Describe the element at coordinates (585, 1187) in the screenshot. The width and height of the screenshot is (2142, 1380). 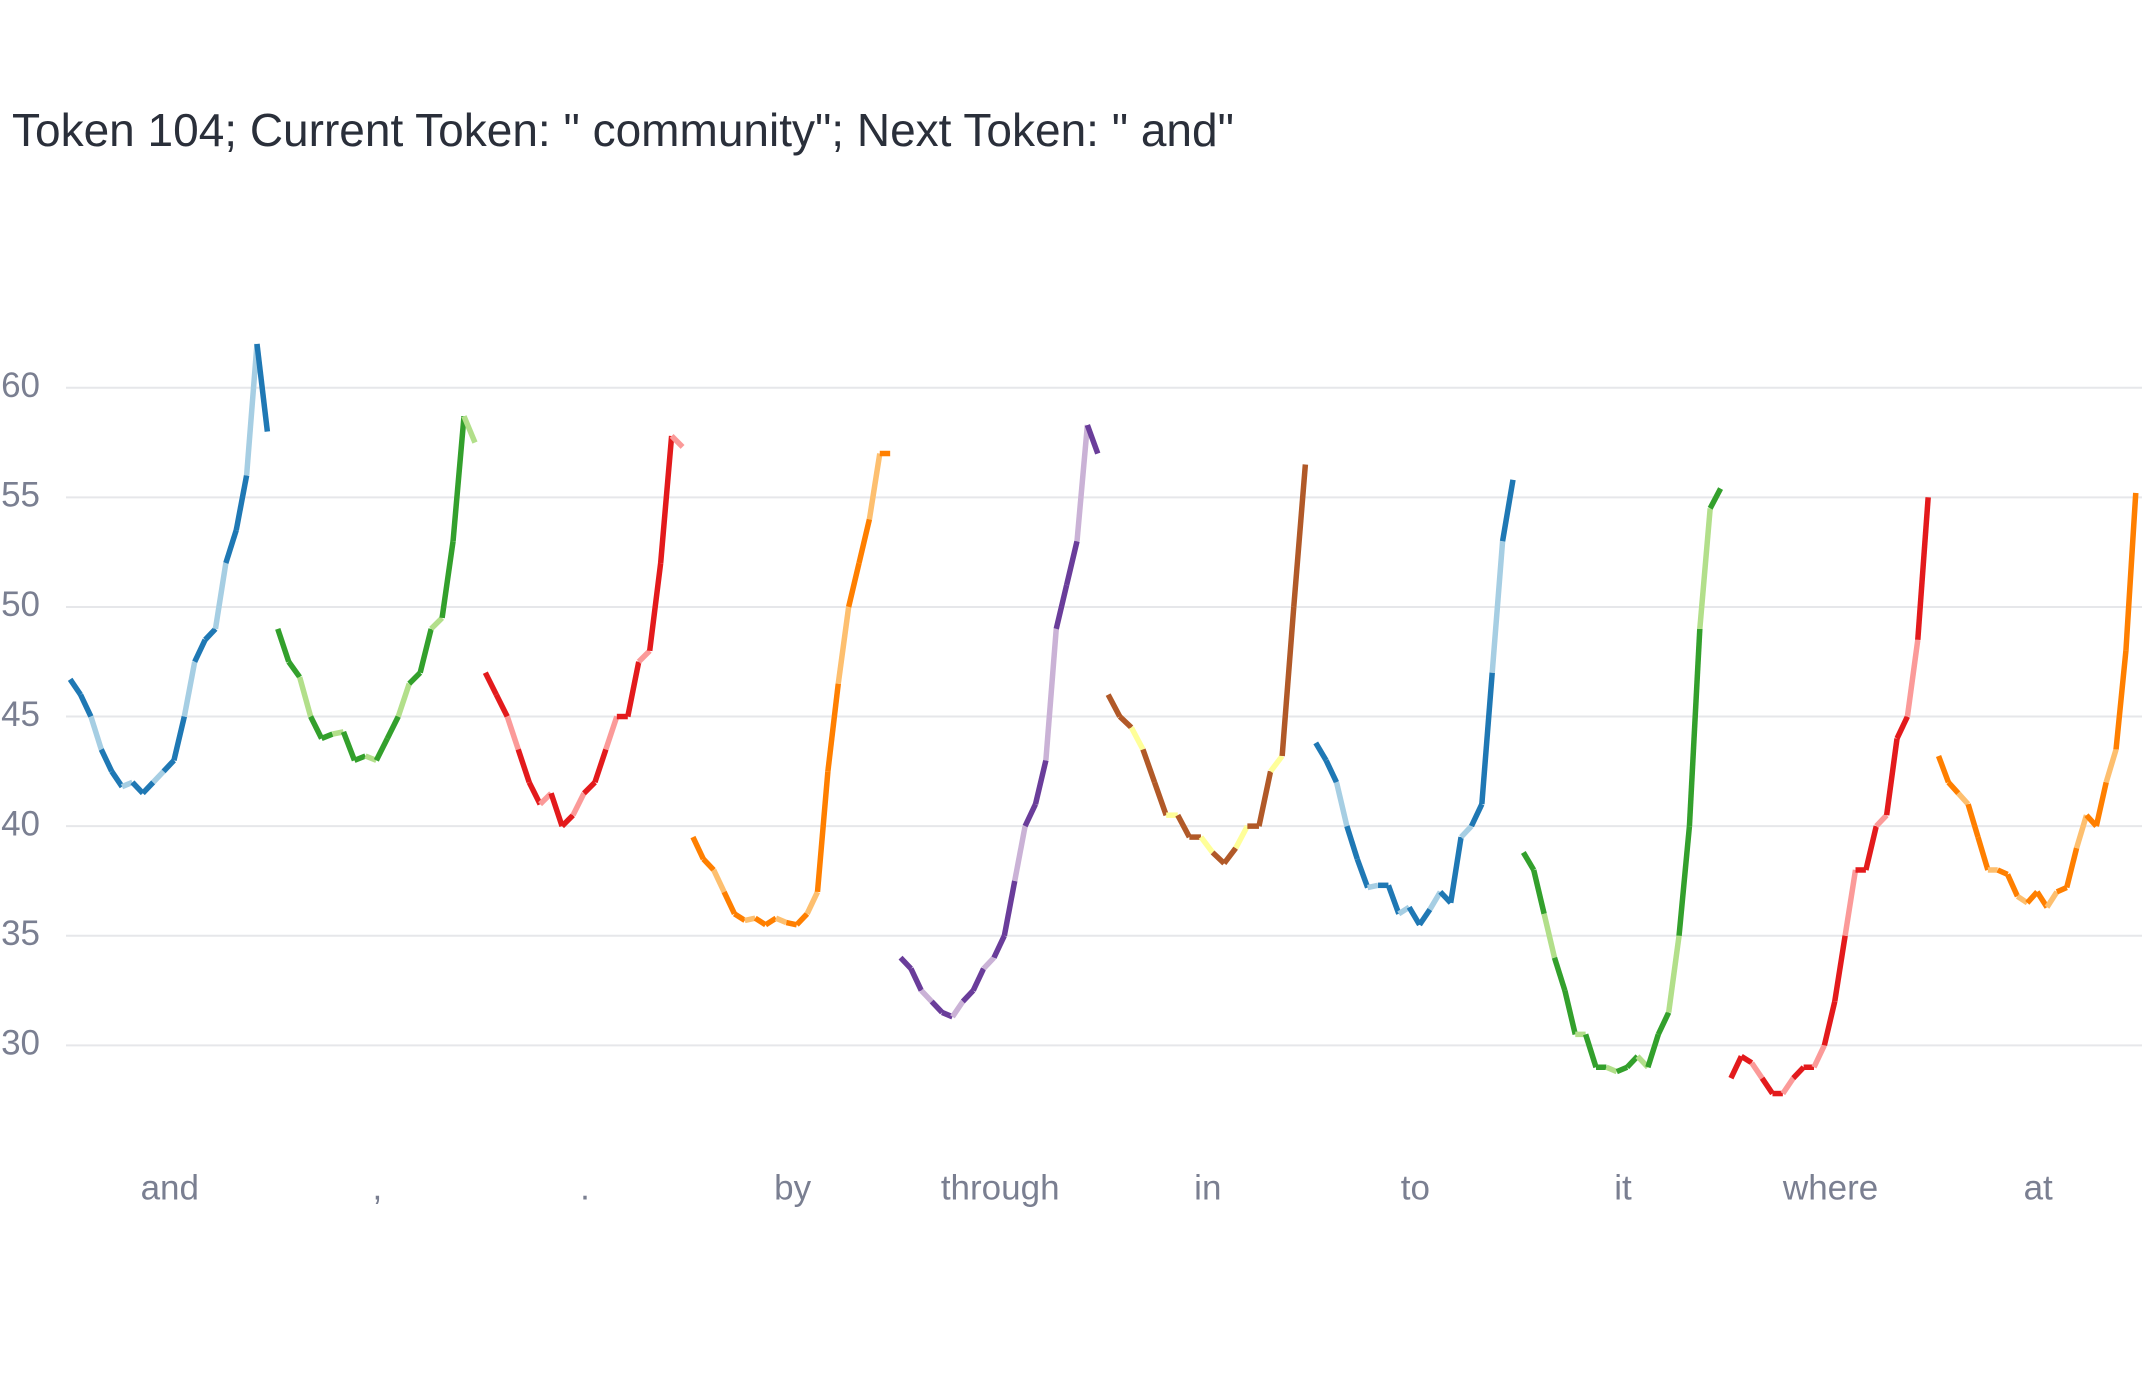
I see `x-tick-label: .` at that location.